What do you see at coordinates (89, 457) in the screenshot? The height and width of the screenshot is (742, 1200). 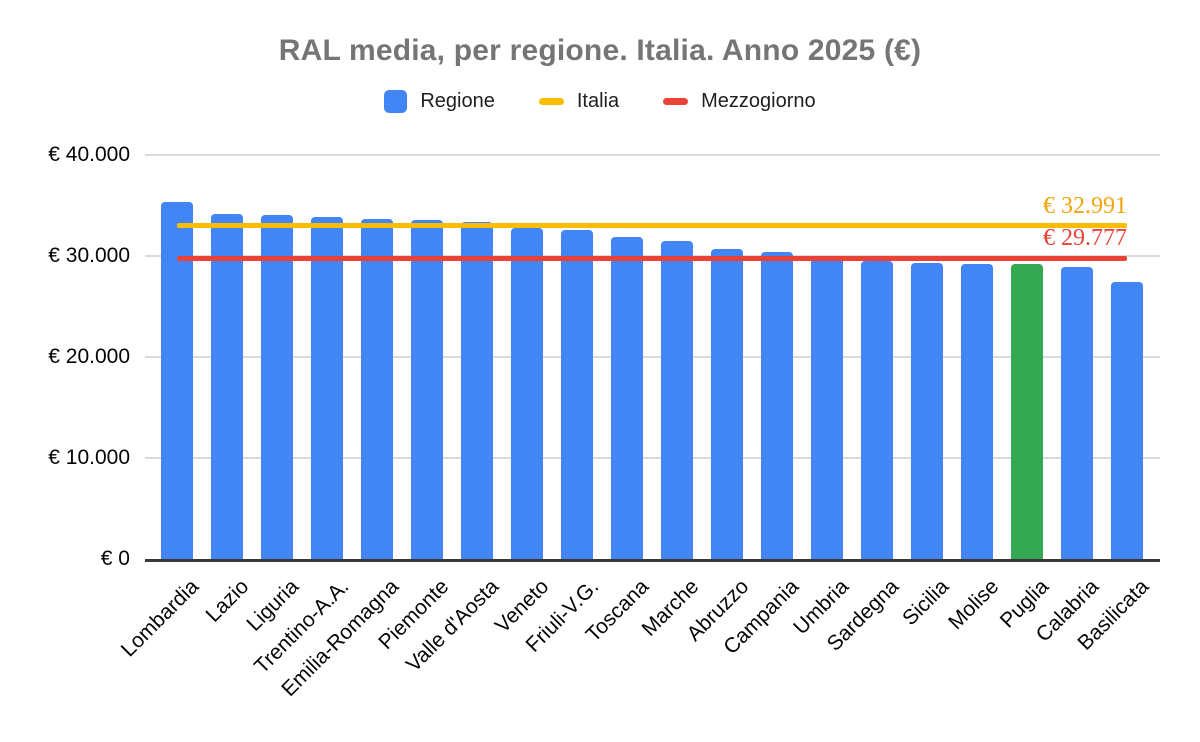 I see `y-tick-label: € 10.000` at bounding box center [89, 457].